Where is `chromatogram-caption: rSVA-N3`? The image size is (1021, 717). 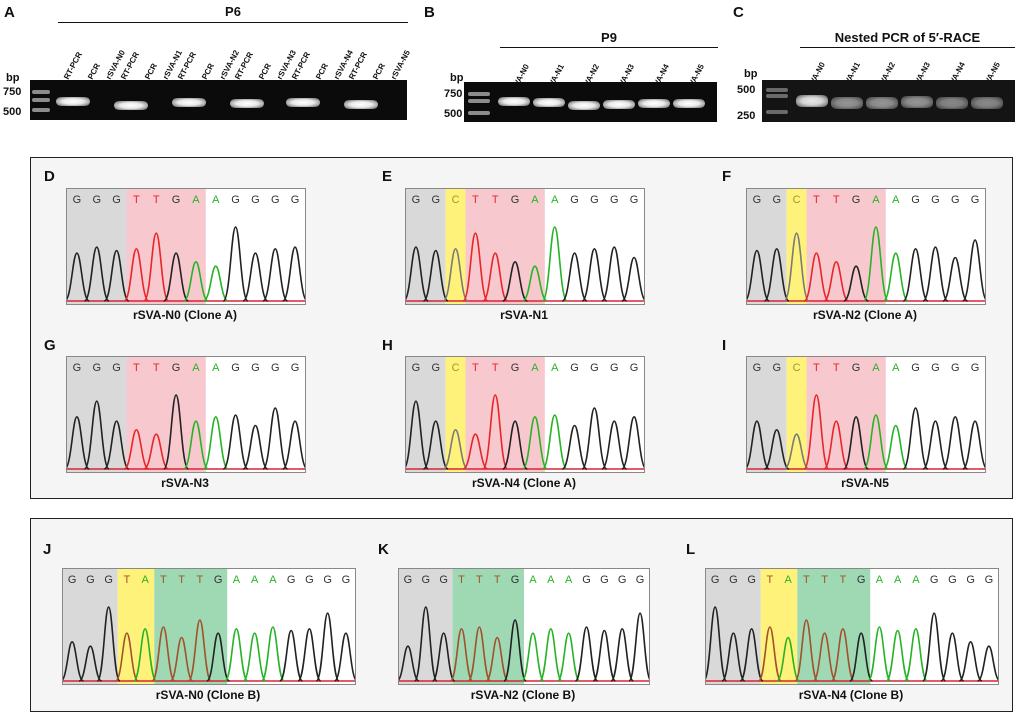
chromatogram-caption: rSVA-N3 is located at coordinates (185, 483).